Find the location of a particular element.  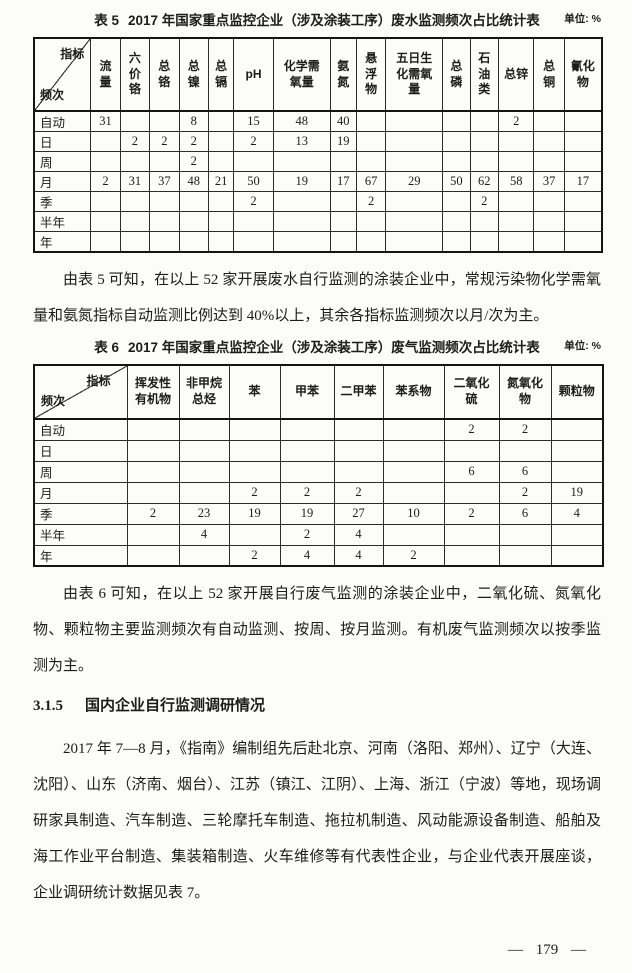

table5-cell-r4c1: 2 is located at coordinates (105, 181).